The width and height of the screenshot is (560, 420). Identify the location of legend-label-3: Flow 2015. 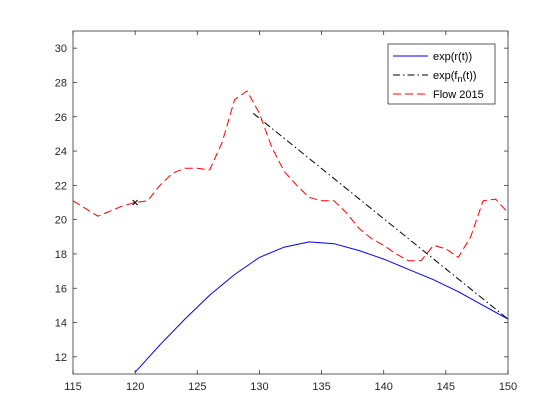
(458, 95).